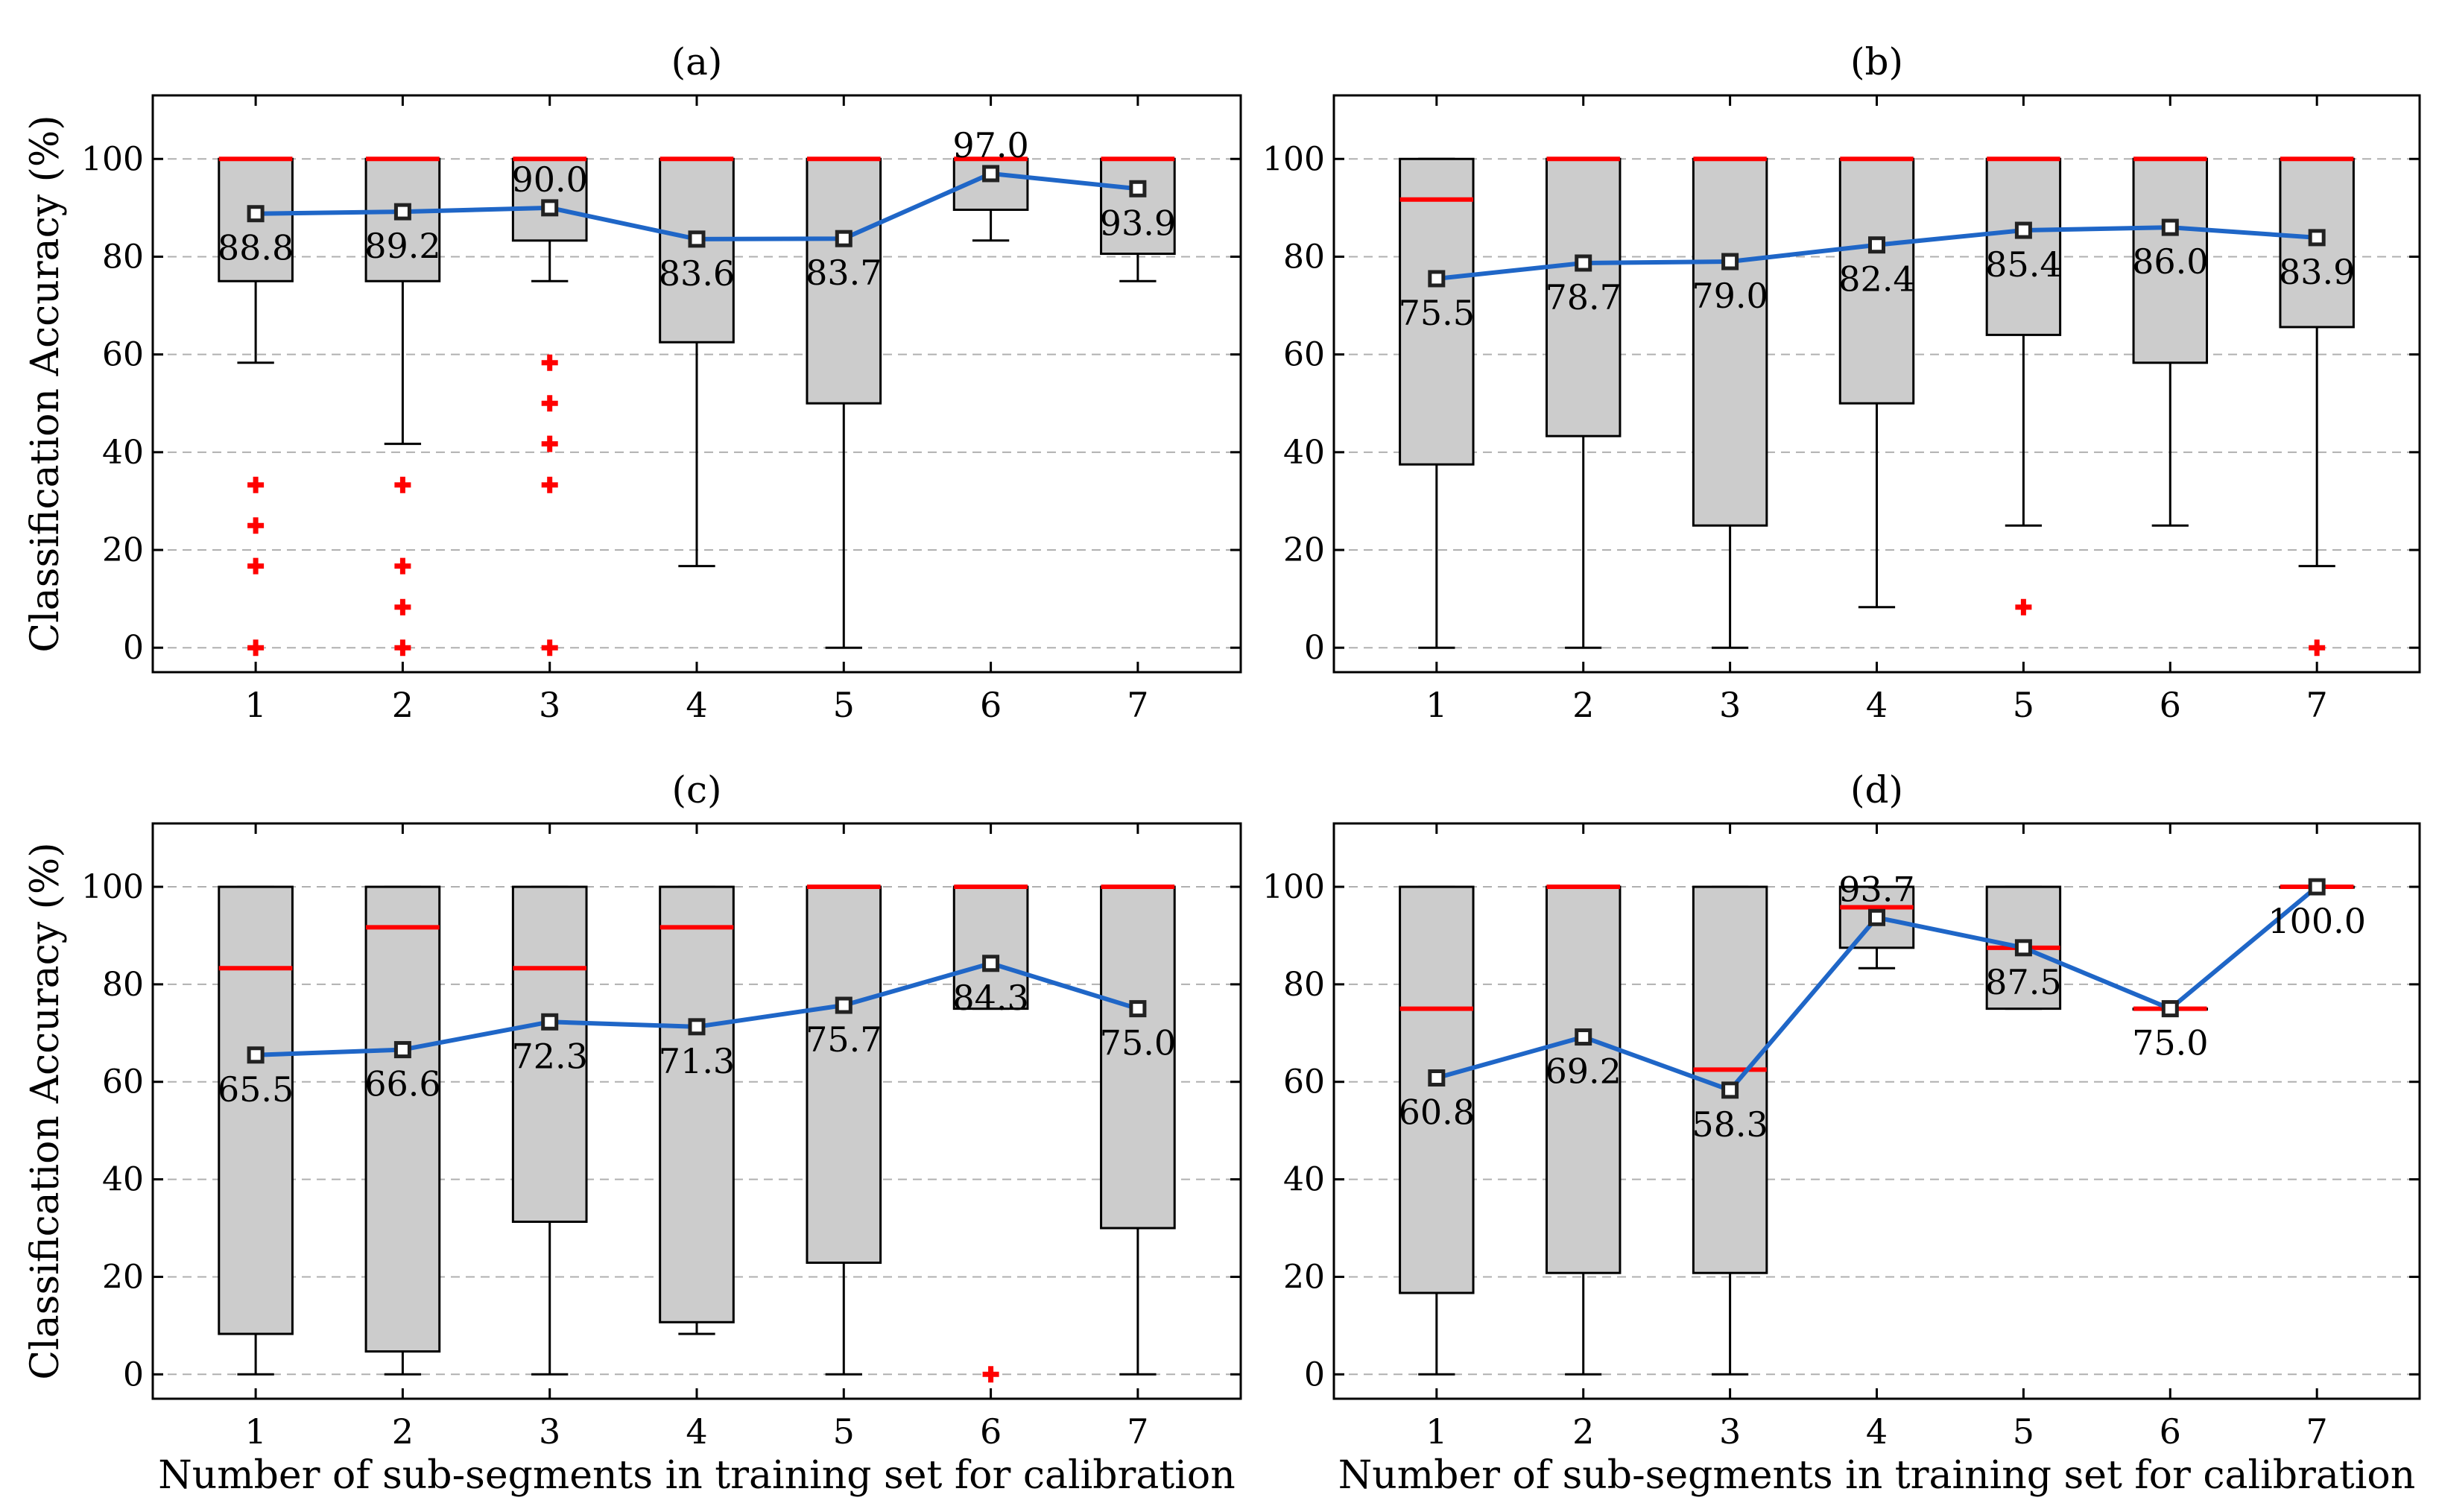 Image resolution: width=2439 pixels, height=1512 pixels. I want to click on mean-value-label: 83.7, so click(844, 273).